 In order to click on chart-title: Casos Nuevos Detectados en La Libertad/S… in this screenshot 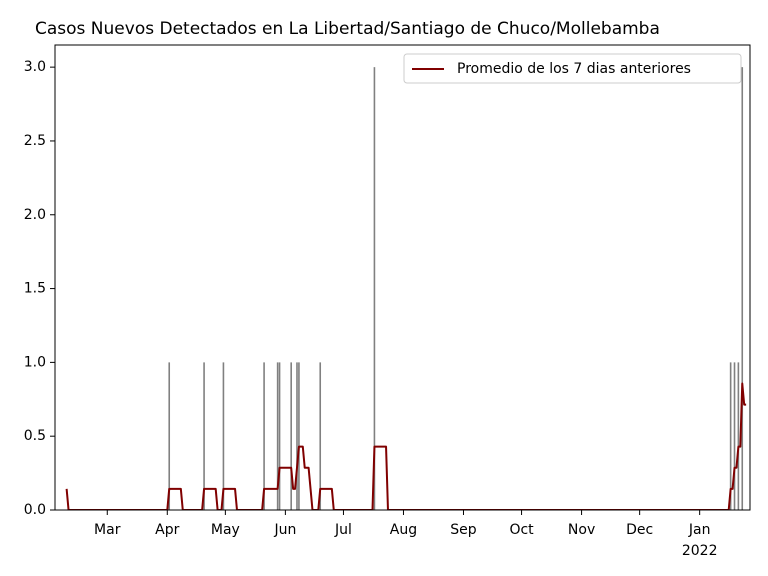, I will do `click(347, 29)`.